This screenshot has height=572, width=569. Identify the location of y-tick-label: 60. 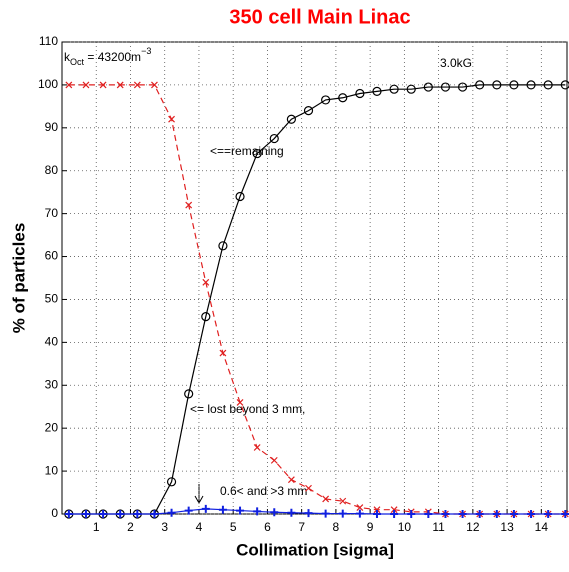
(52, 256).